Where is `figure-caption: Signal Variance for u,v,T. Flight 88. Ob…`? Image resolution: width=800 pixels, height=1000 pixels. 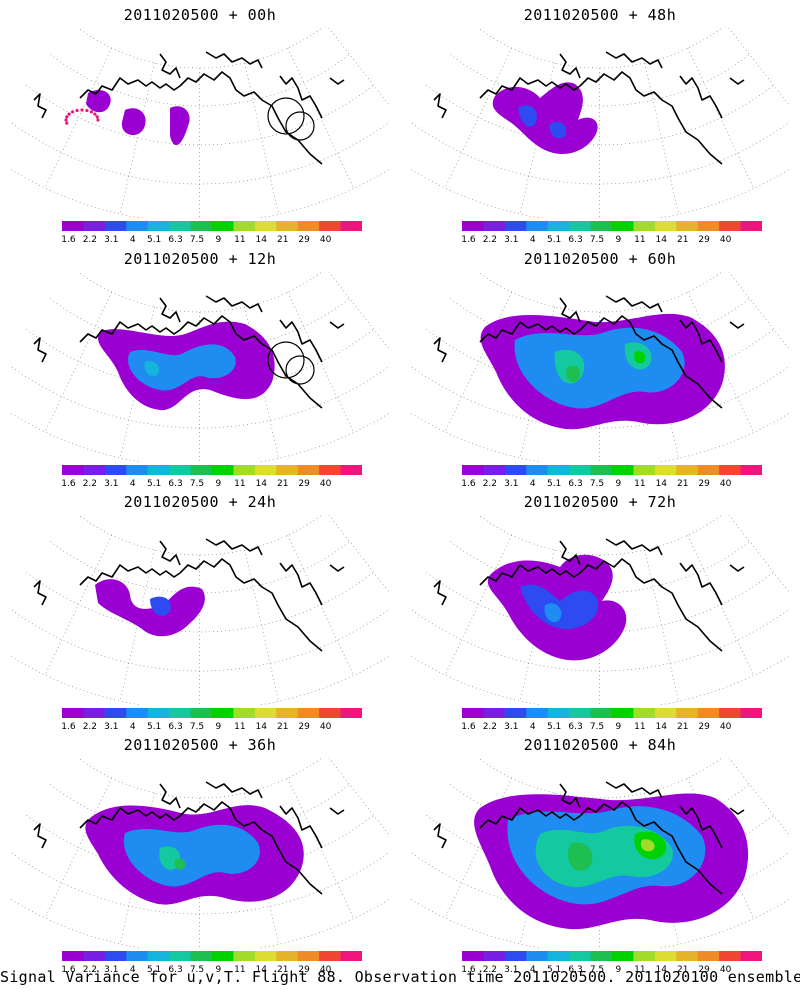
figure-caption: Signal Variance for u,v,T. Flight 88. Ob… is located at coordinates (400, 977).